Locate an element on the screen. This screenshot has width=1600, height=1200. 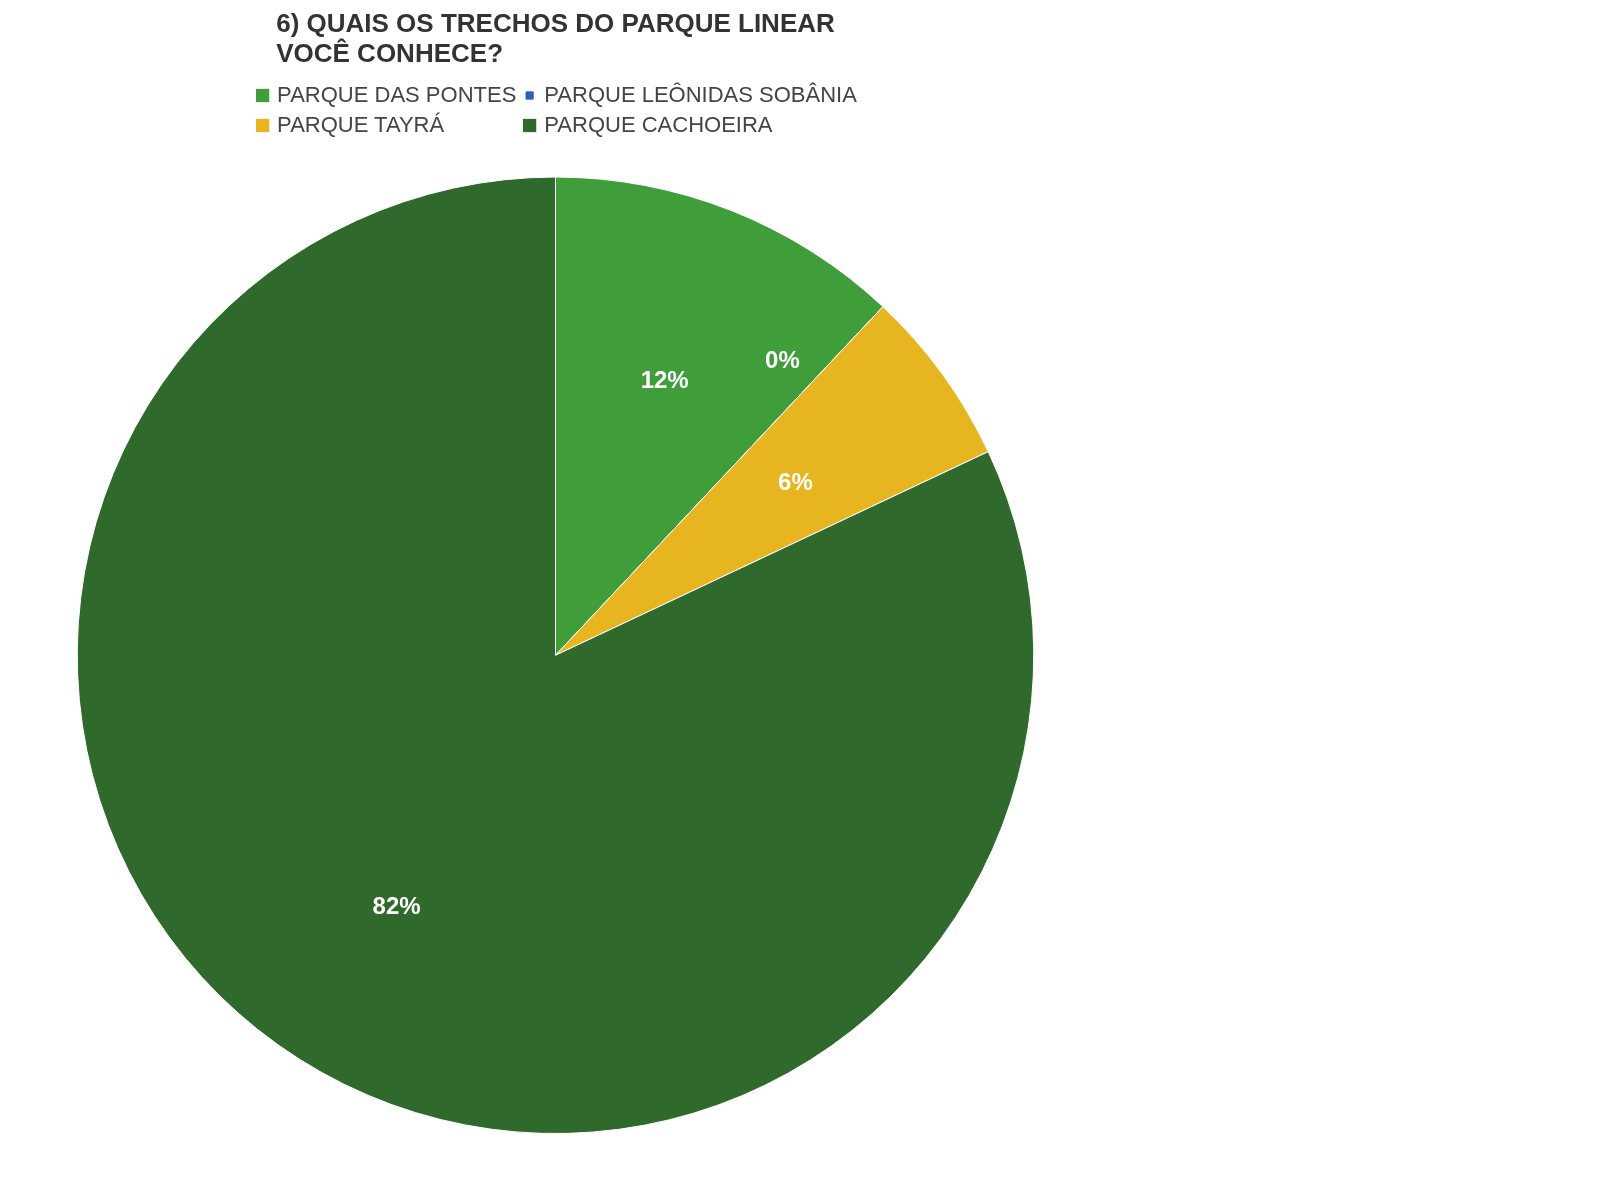
legend-label: PARQUE LEÔNIDAS SOBÂNIA is located at coordinates (700, 95).